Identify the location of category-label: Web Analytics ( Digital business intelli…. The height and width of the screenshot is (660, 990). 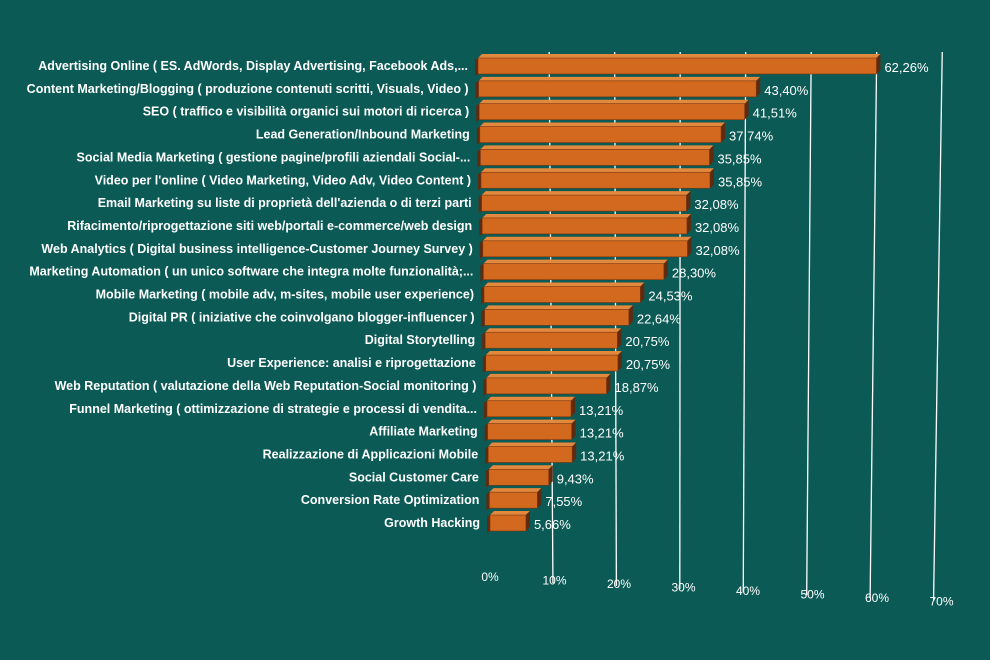
(256, 249).